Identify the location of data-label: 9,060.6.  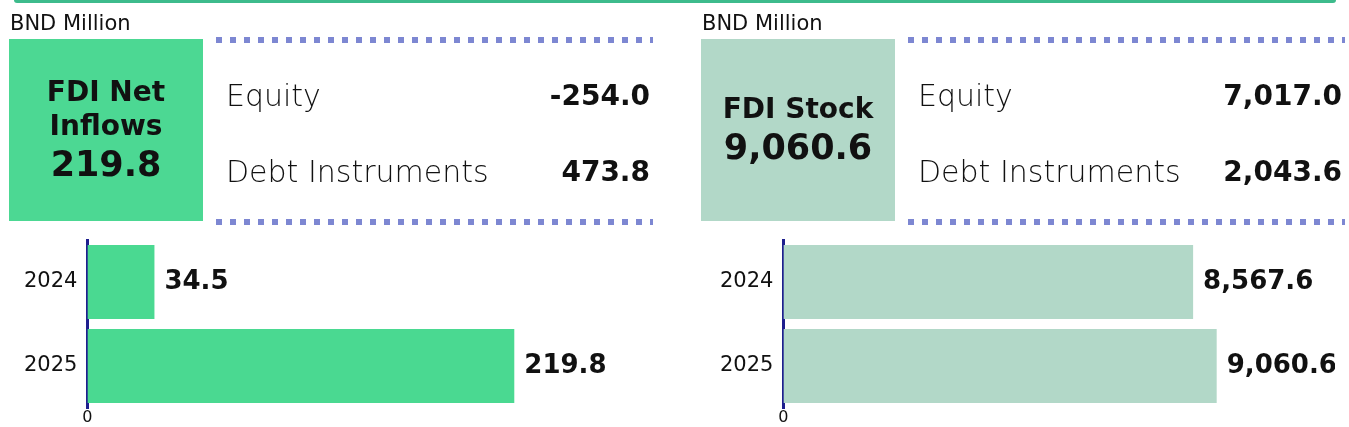
(1281, 363).